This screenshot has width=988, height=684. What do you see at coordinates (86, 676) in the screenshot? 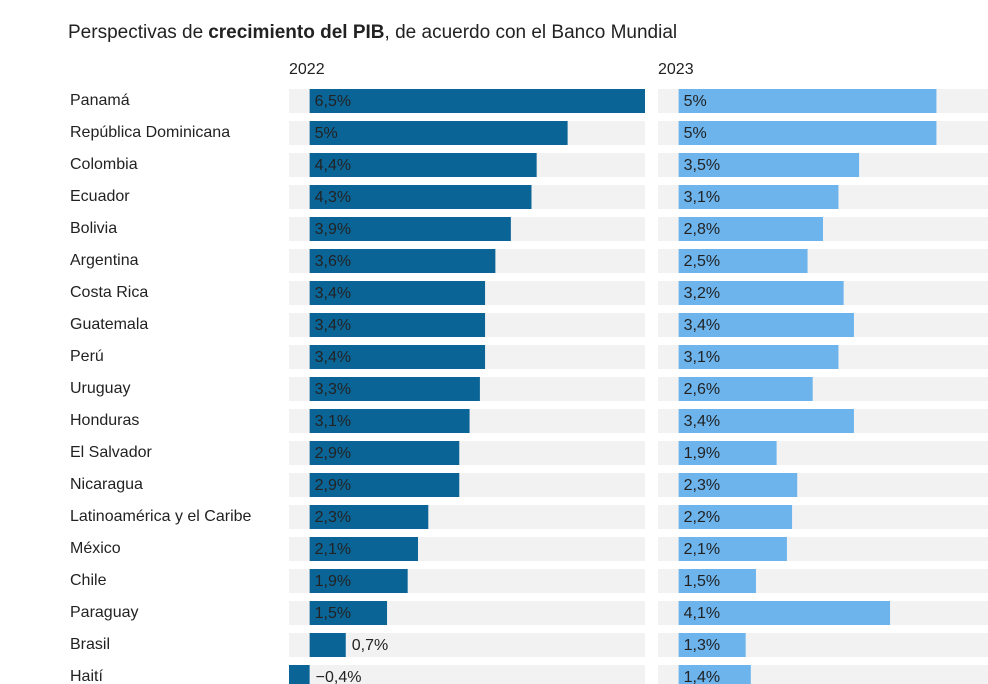
I see `category-label: Haití` at bounding box center [86, 676].